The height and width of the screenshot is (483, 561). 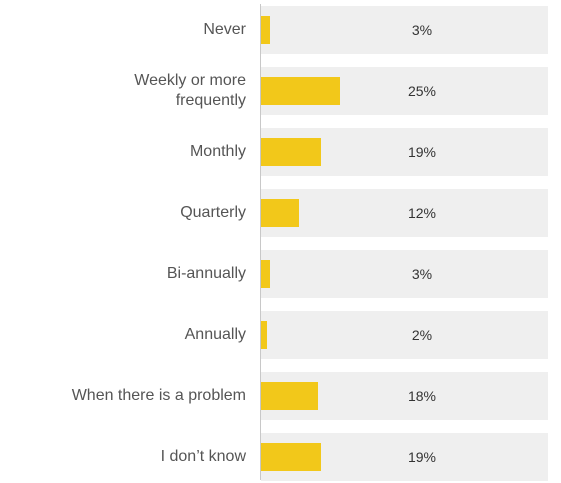 I want to click on value-label: 12%, so click(x=422, y=213).